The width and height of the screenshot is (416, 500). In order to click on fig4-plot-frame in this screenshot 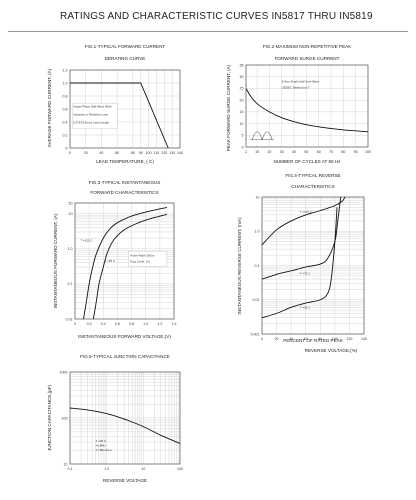, I will do `click(313, 265)`.